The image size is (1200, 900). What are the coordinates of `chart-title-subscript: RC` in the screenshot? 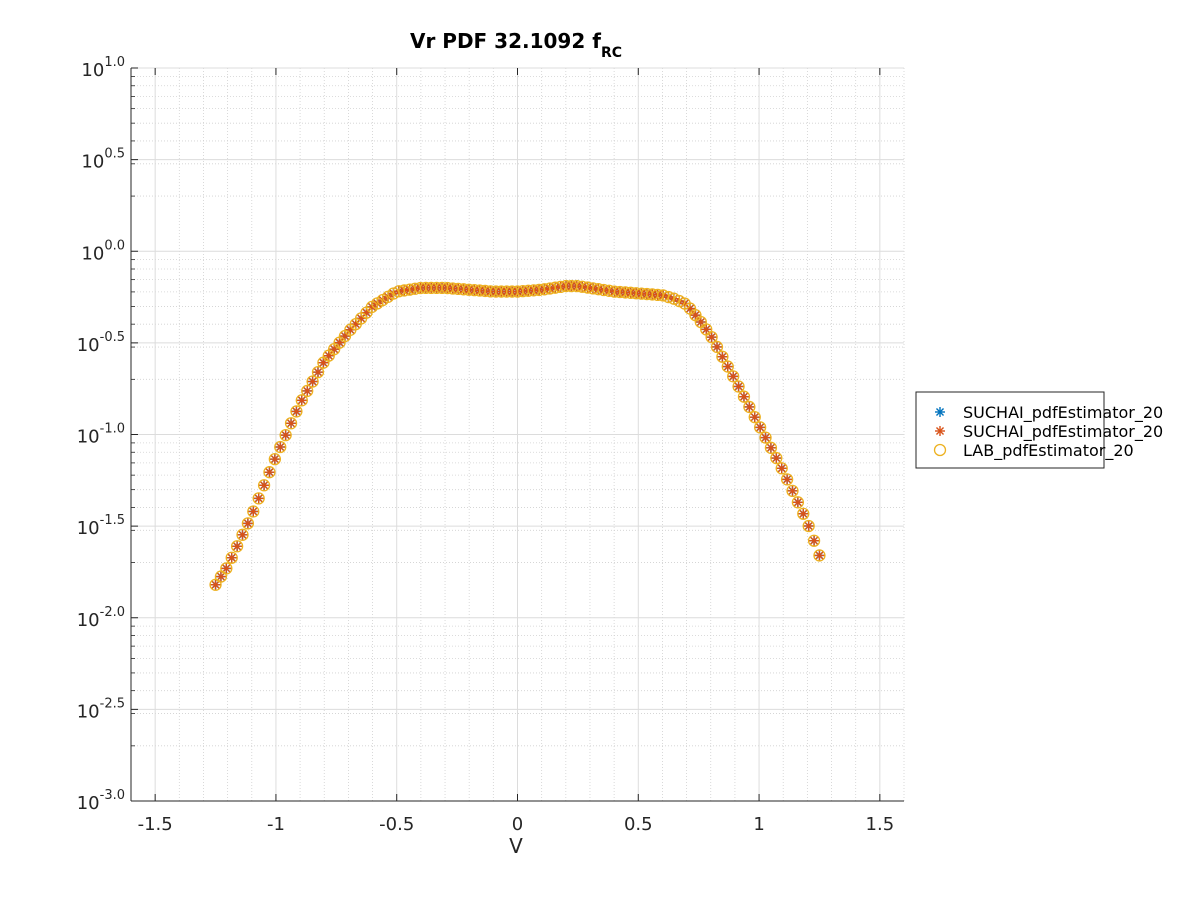 It's located at (611, 53).